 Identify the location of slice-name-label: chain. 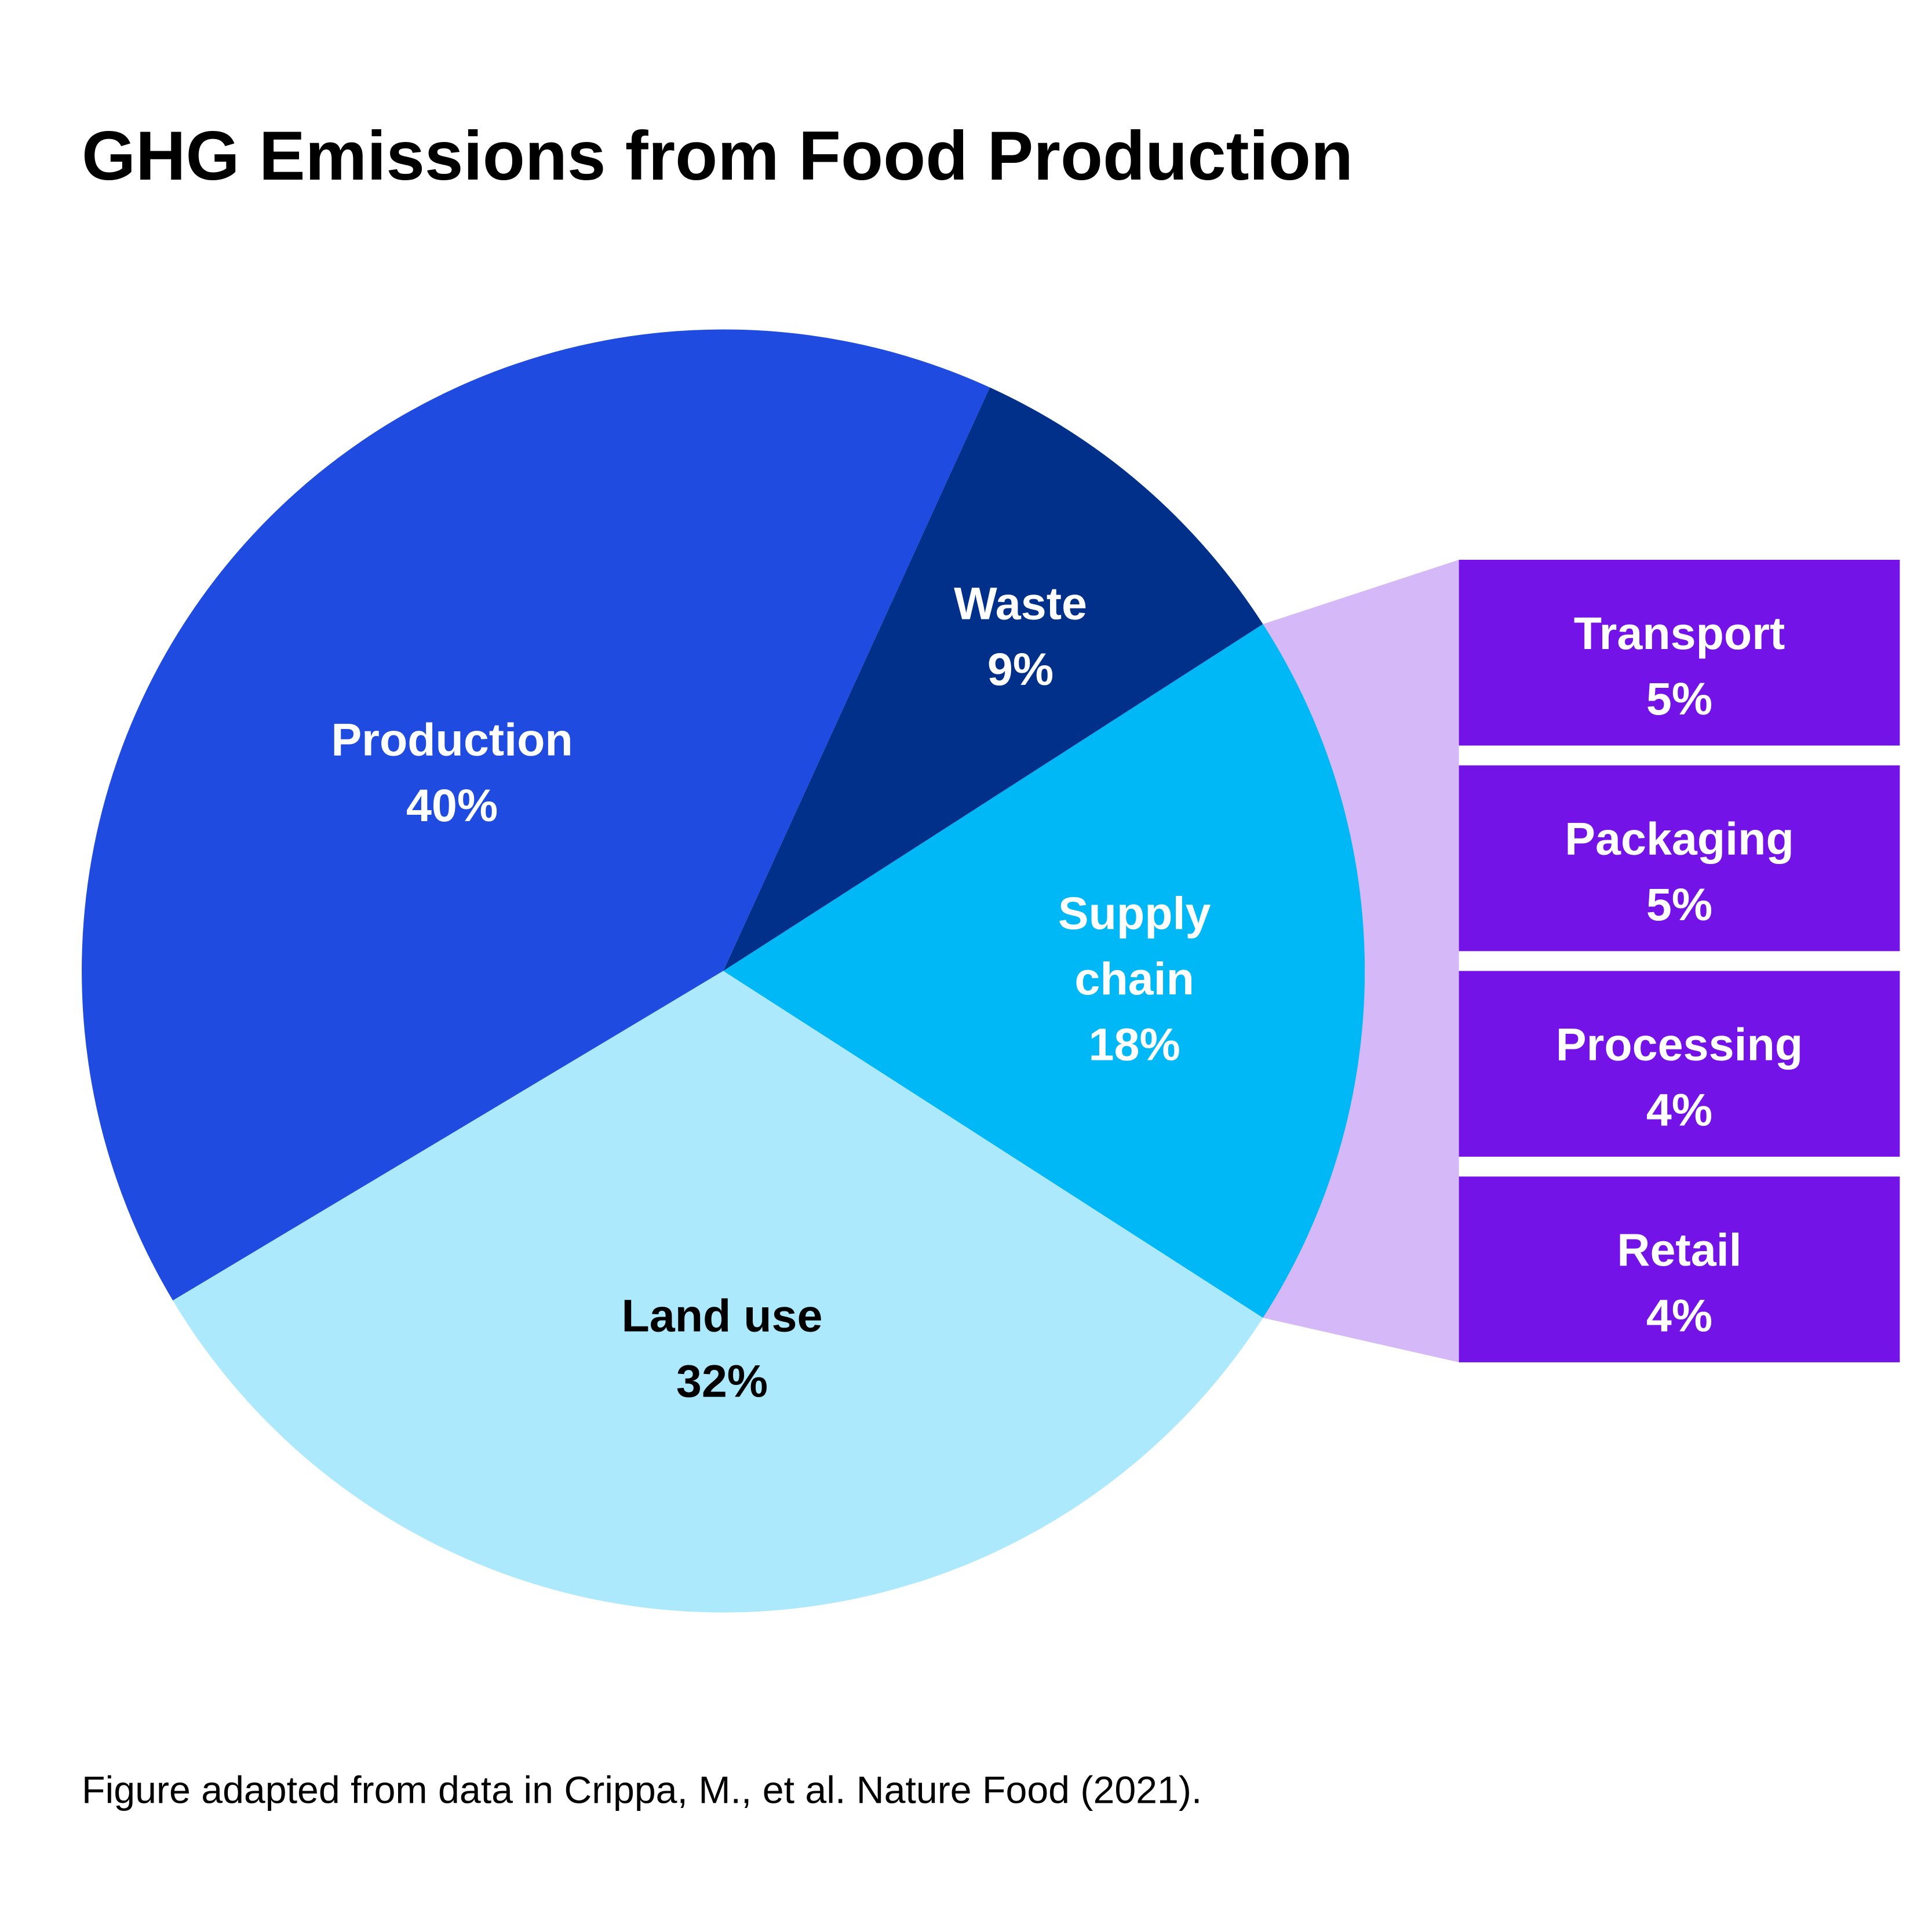
(1134, 979).